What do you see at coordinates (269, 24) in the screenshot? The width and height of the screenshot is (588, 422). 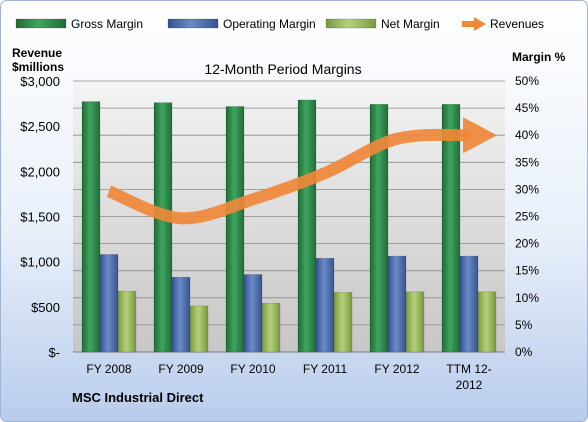 I see `legend-label: Operating Margin` at bounding box center [269, 24].